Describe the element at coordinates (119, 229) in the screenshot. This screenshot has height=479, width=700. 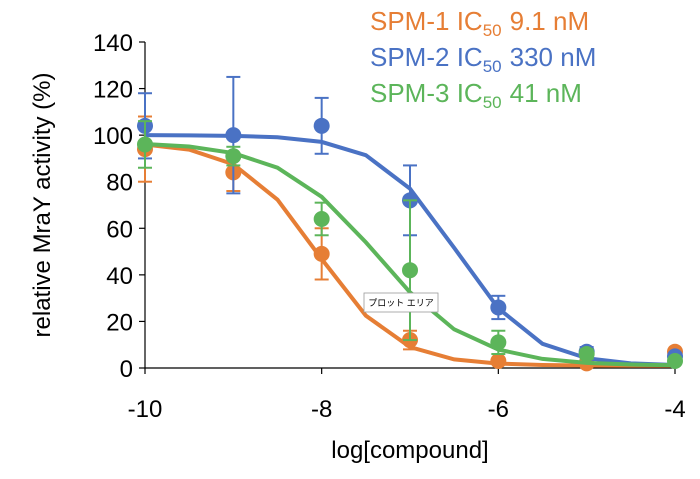
I see `y-tick-label: 60` at that location.